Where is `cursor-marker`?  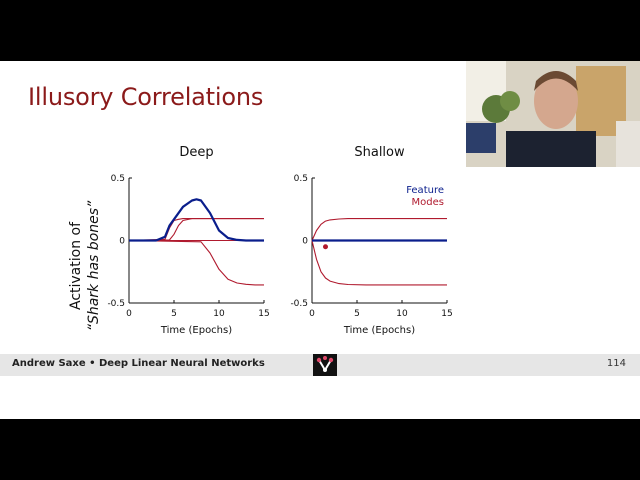
cursor-marker is located at coordinates (325, 247).